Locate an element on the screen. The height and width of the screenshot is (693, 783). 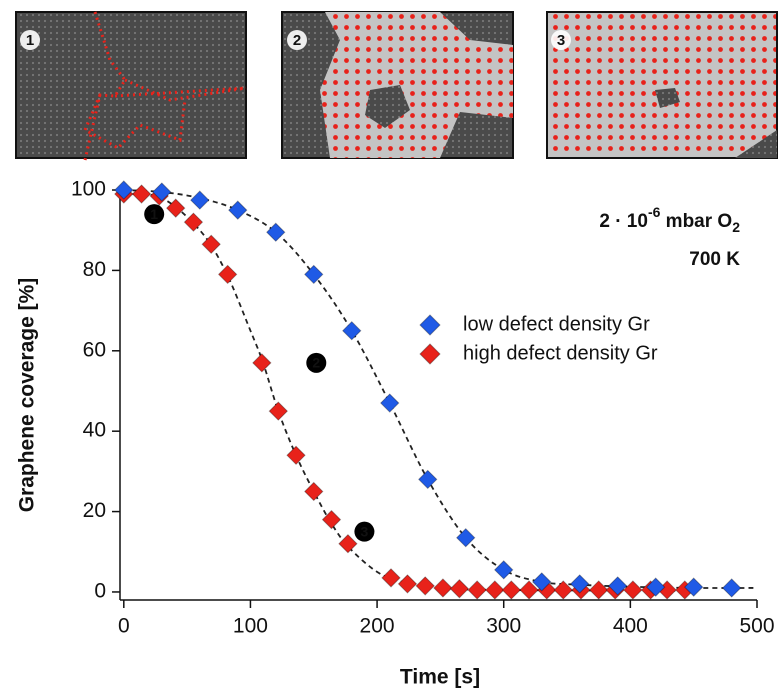
inset-label: 2 is located at coordinates (297, 40).